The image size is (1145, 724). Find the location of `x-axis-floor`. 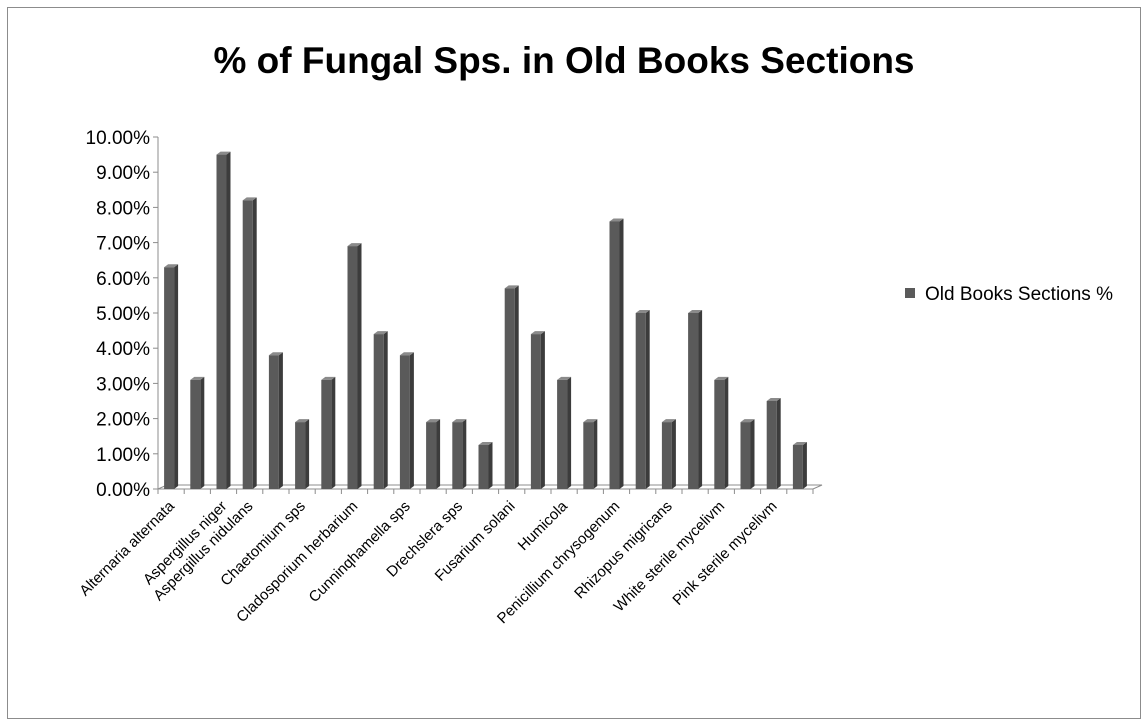

x-axis-floor is located at coordinates (490, 487).